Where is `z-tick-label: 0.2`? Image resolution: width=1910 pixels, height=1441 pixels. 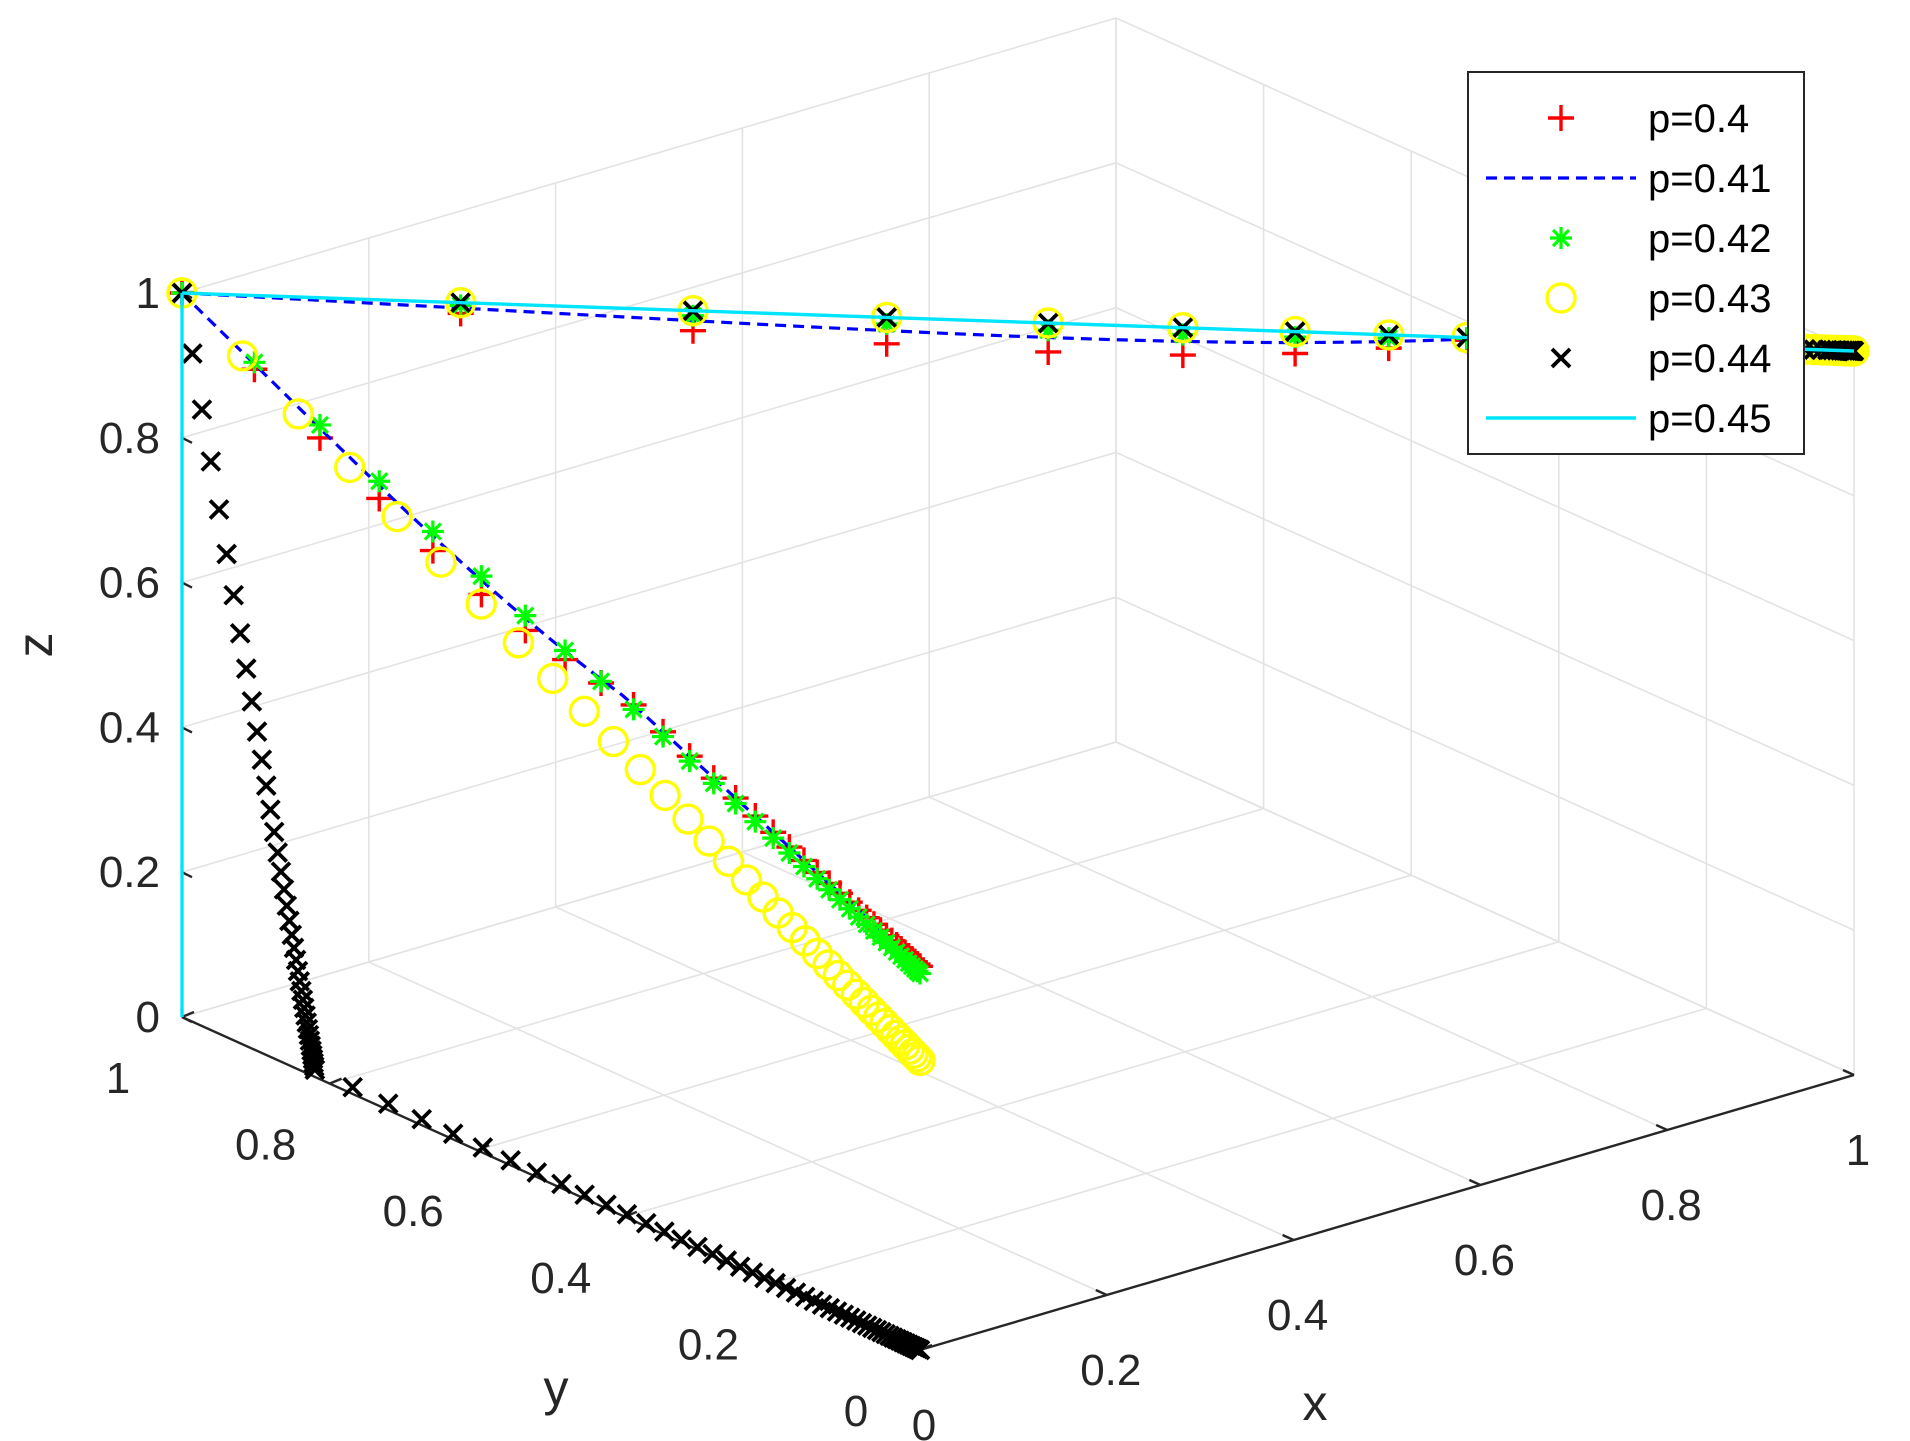 z-tick-label: 0.2 is located at coordinates (129, 872).